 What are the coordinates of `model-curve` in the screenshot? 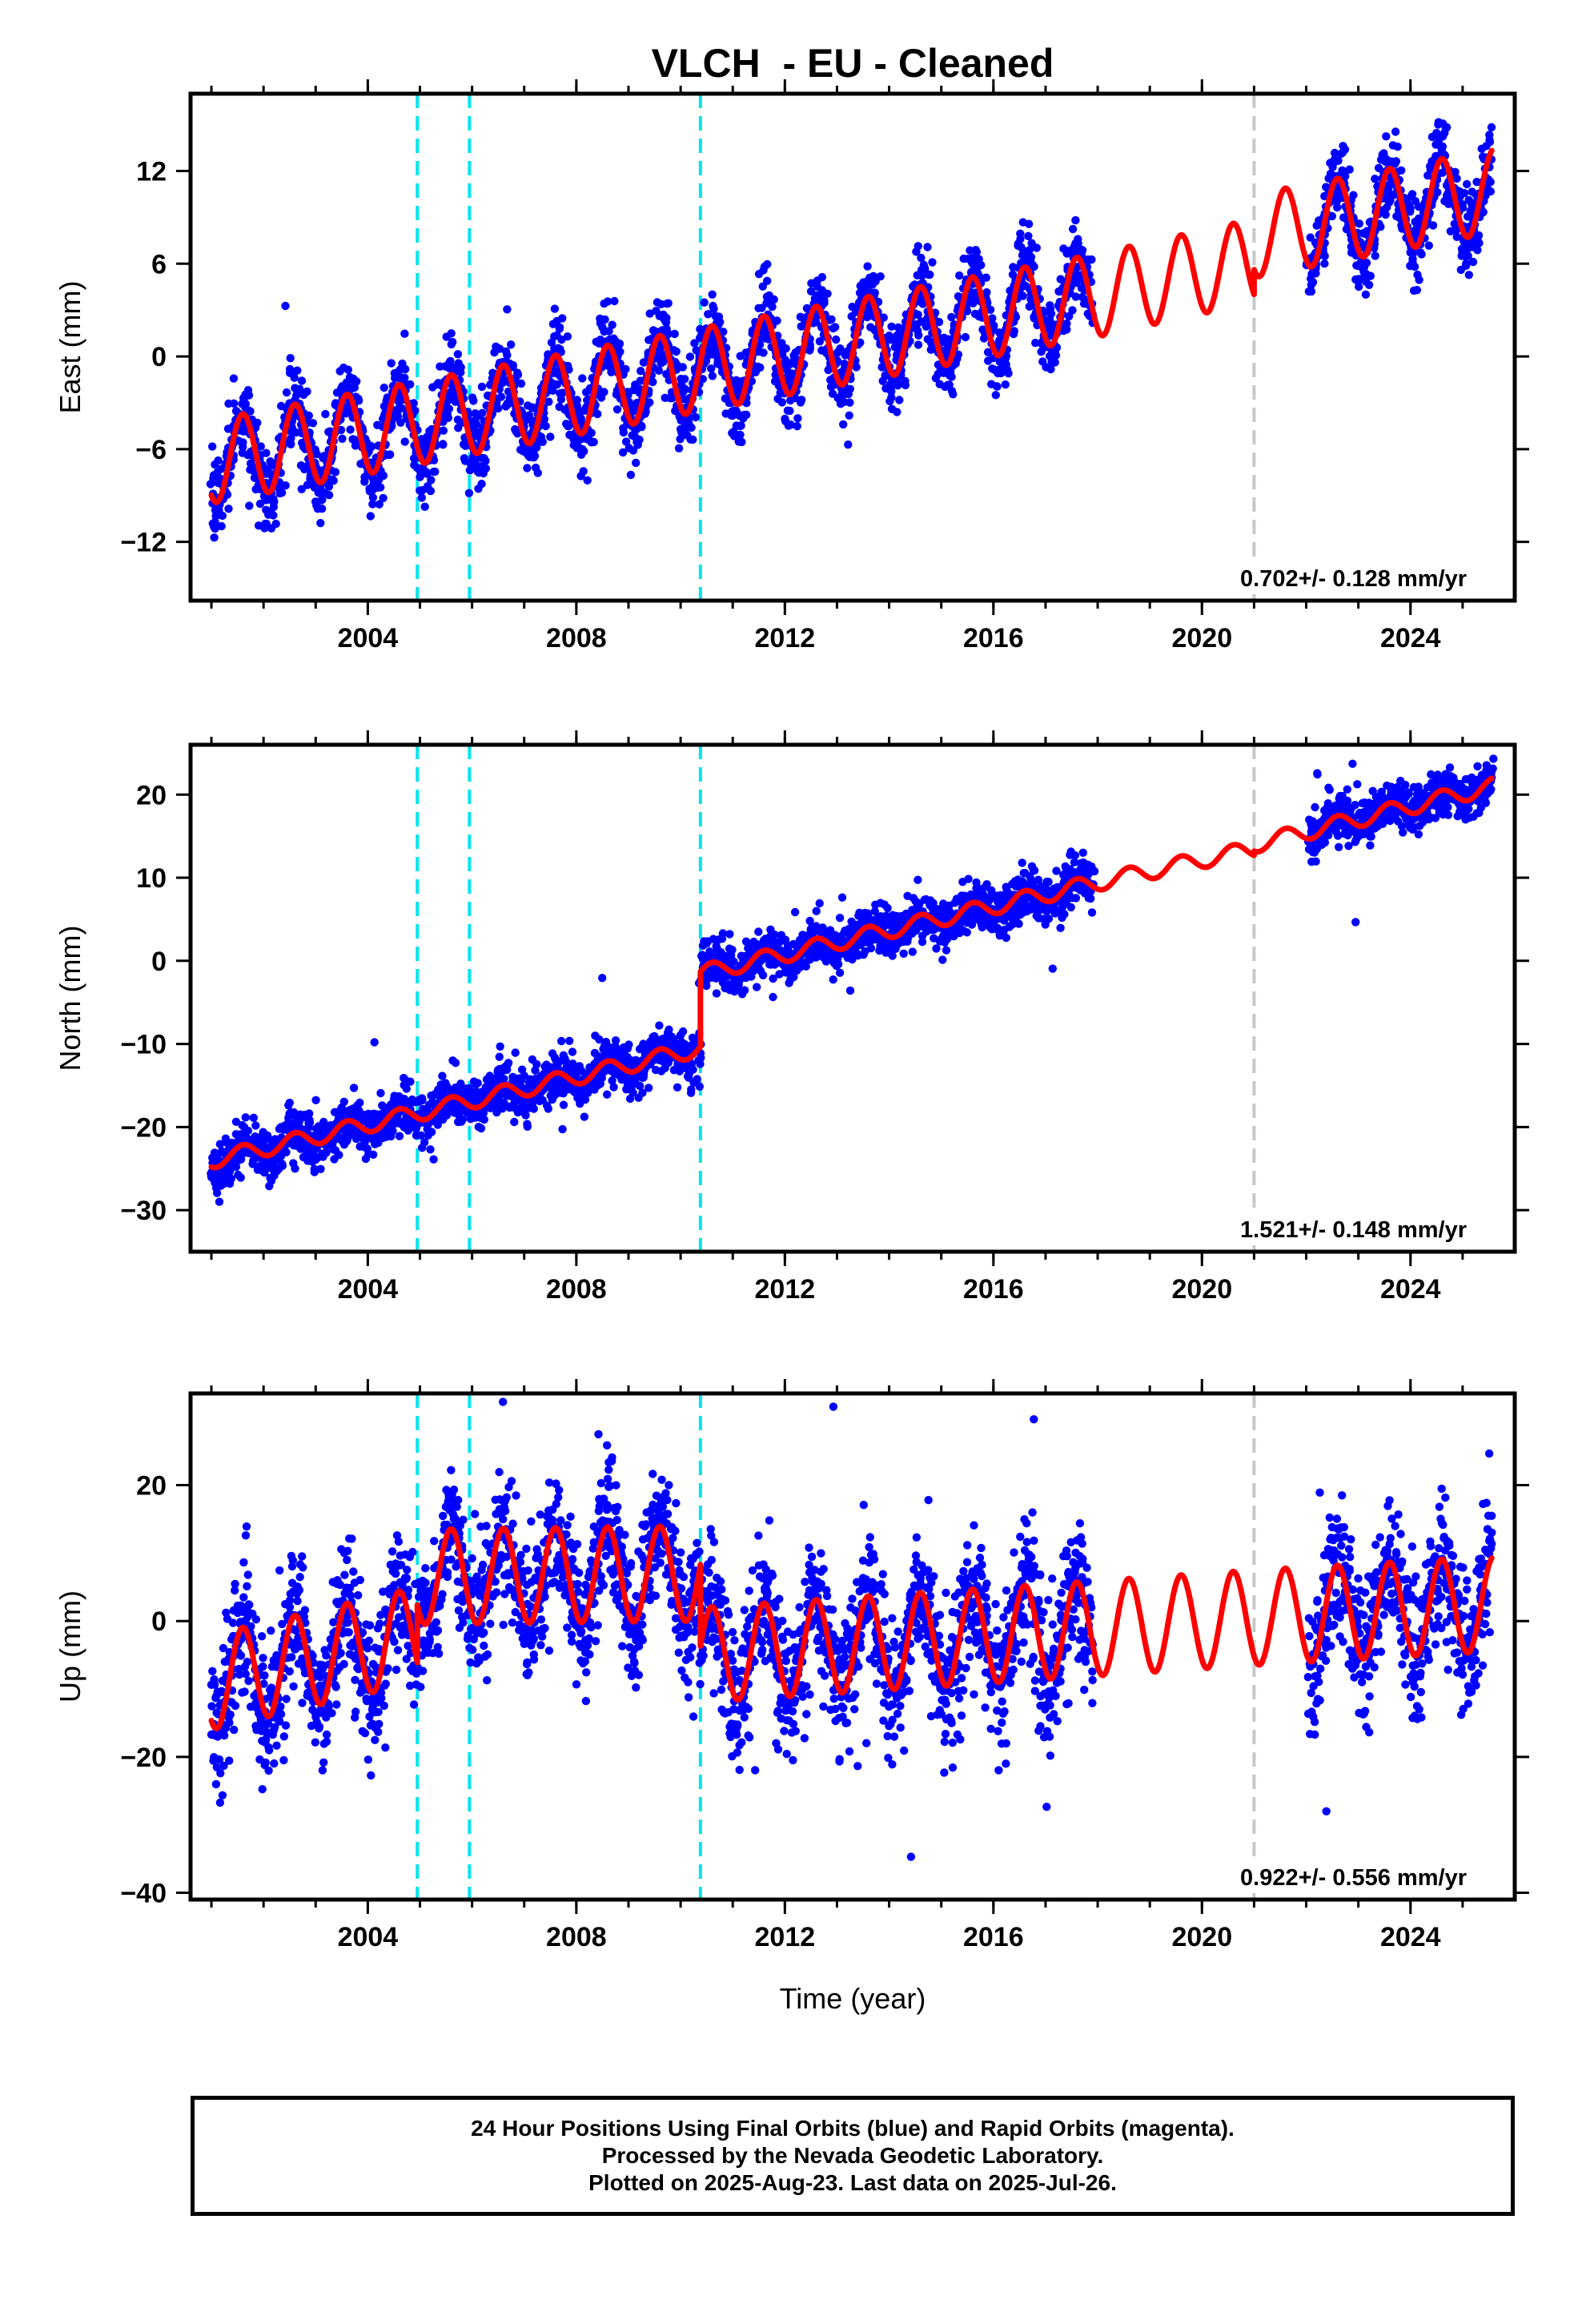 It's located at (1373, 213).